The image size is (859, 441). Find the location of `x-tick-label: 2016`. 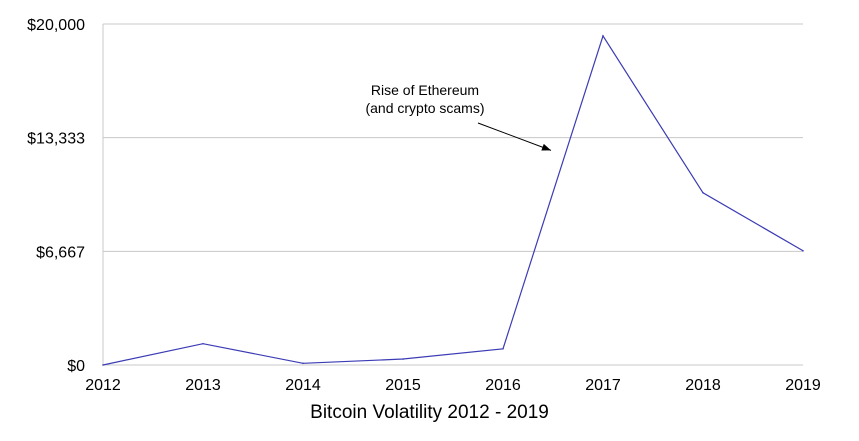

x-tick-label: 2016 is located at coordinates (503, 385).